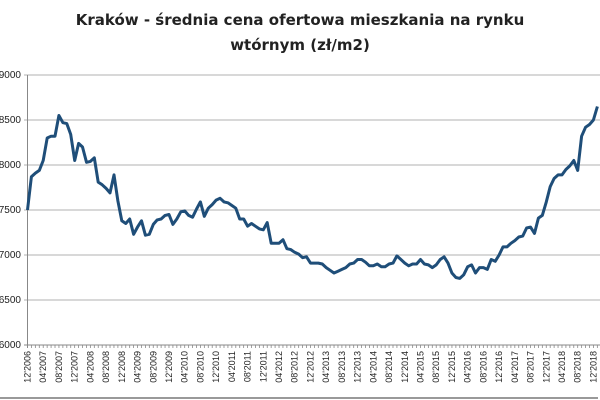  Describe the element at coordinates (483, 367) in the screenshot. I see `x-tick-label: 08'2016` at that location.